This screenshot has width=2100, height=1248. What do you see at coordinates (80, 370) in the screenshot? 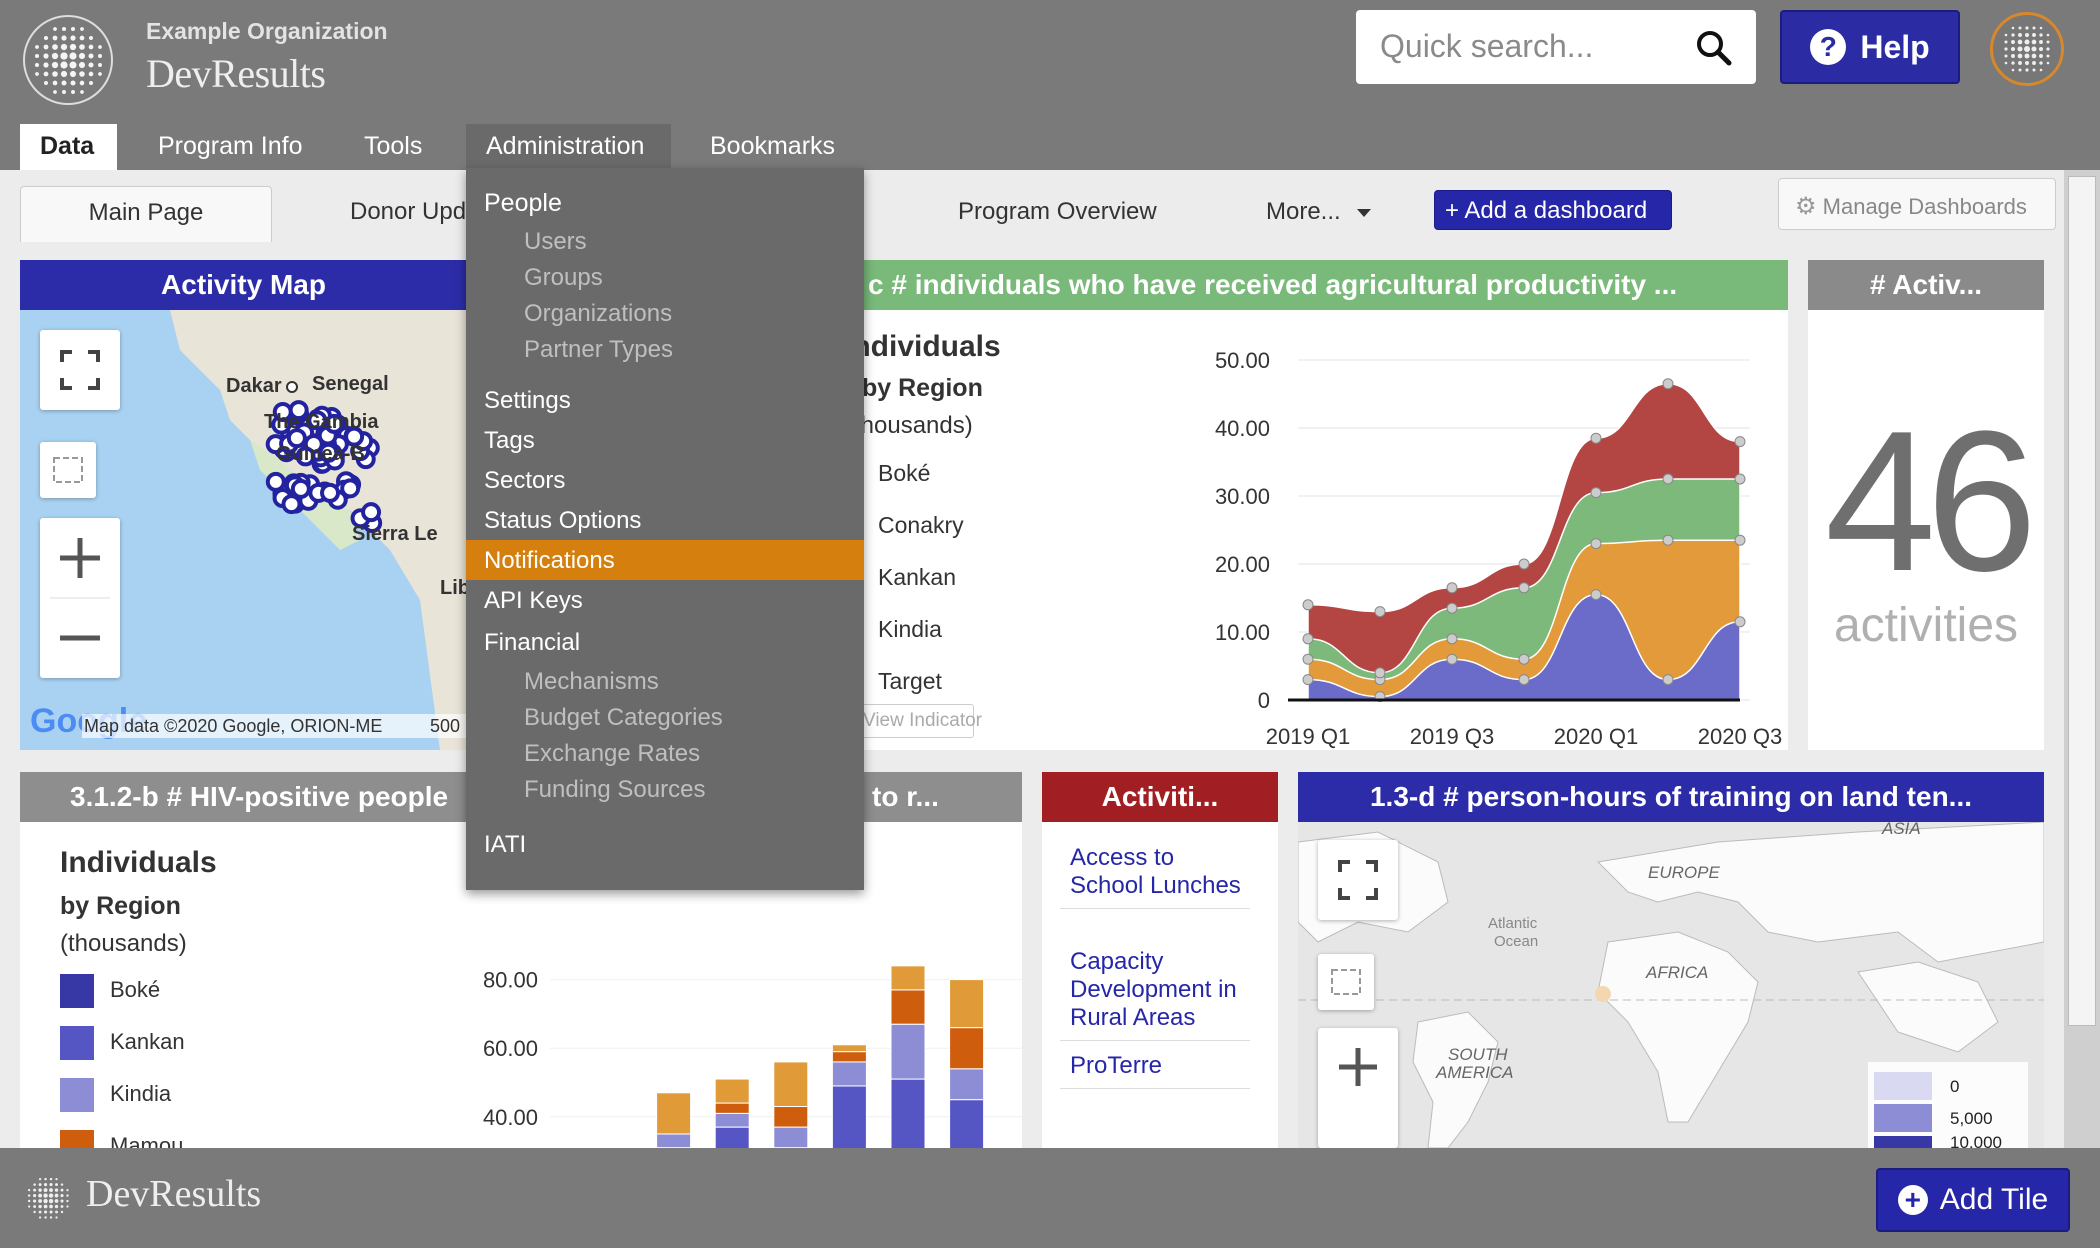
I see `fullscreen-button` at bounding box center [80, 370].